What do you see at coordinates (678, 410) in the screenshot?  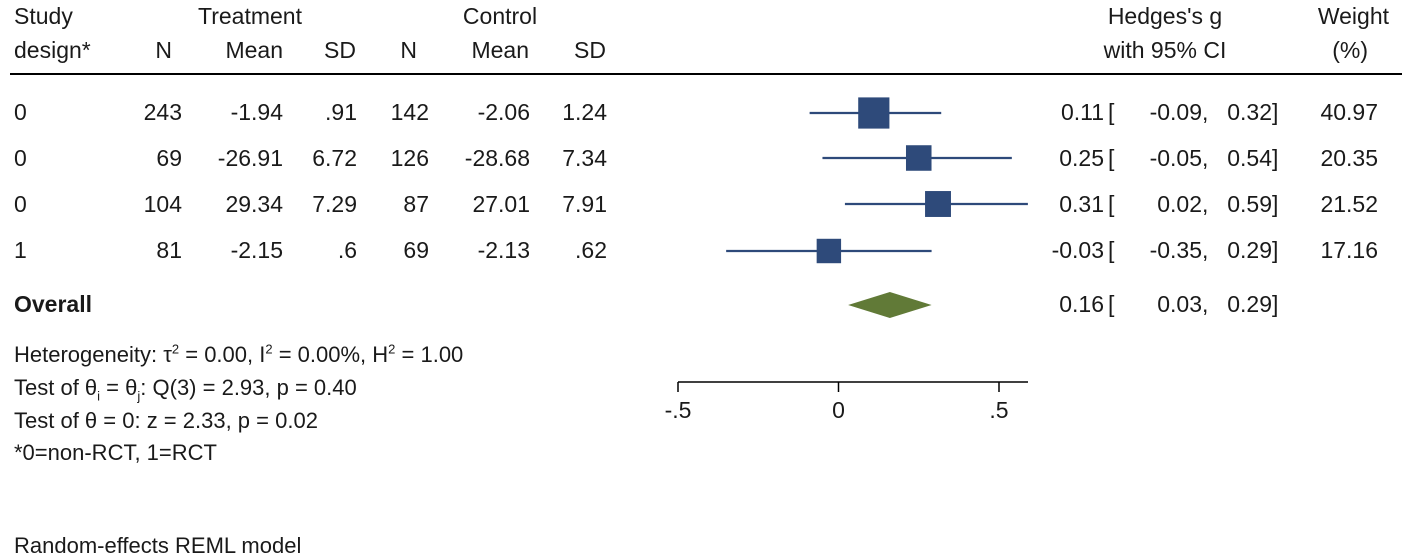 I see `x-tick-label: -.5` at bounding box center [678, 410].